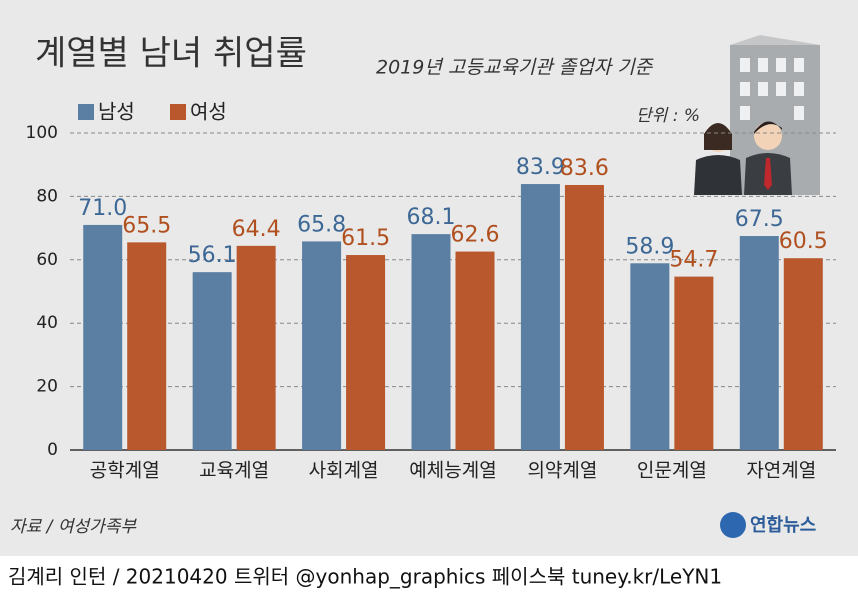  Describe the element at coordinates (146, 225) in the screenshot. I see `value-label: 65.5` at that location.